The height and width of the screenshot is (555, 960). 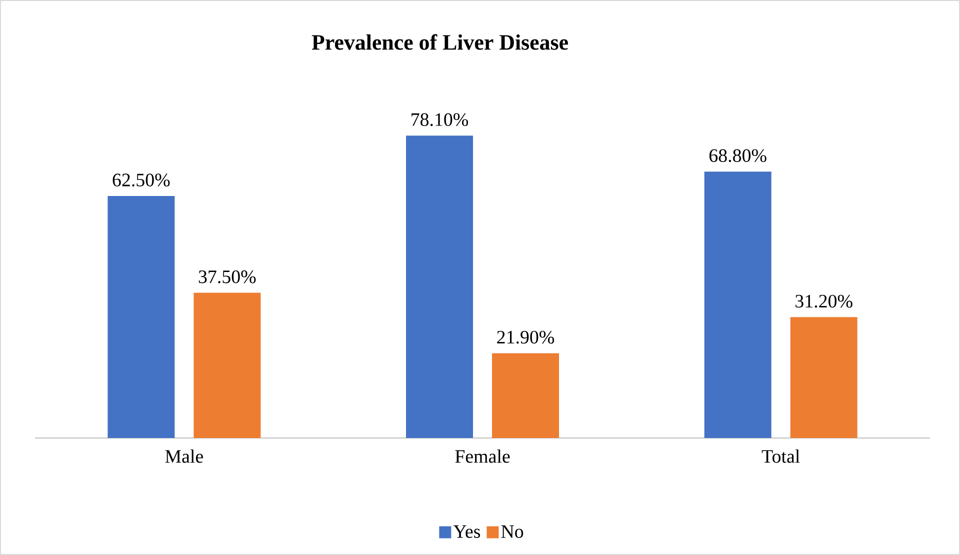 I want to click on data-label: 37.50%, so click(x=227, y=277).